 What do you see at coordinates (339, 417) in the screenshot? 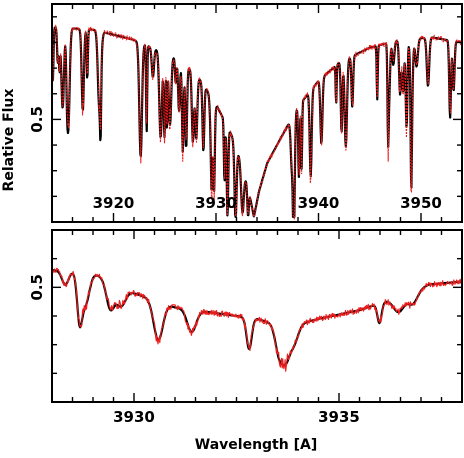
I see `x-tick-label: 3935` at bounding box center [339, 417].